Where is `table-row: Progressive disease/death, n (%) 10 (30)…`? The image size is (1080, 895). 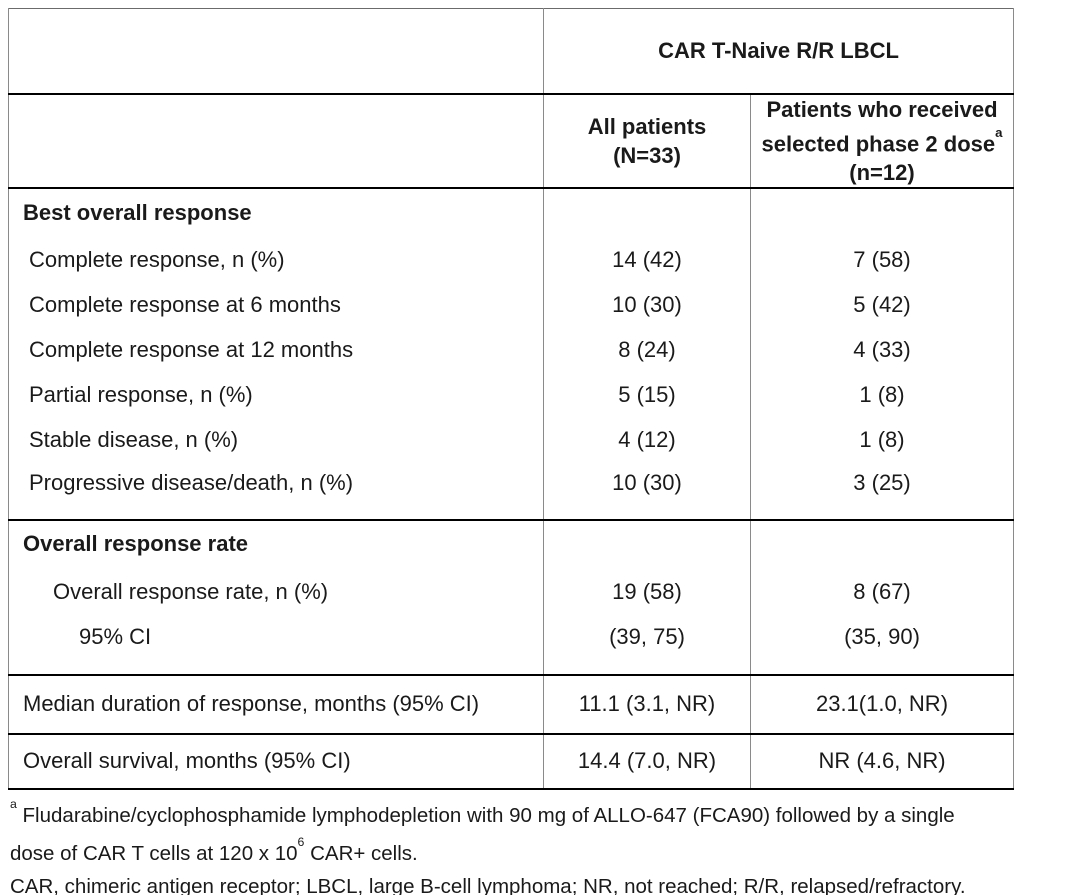
table-row: Progressive disease/death, n (%) 10 (30)… is located at coordinates (511, 491).